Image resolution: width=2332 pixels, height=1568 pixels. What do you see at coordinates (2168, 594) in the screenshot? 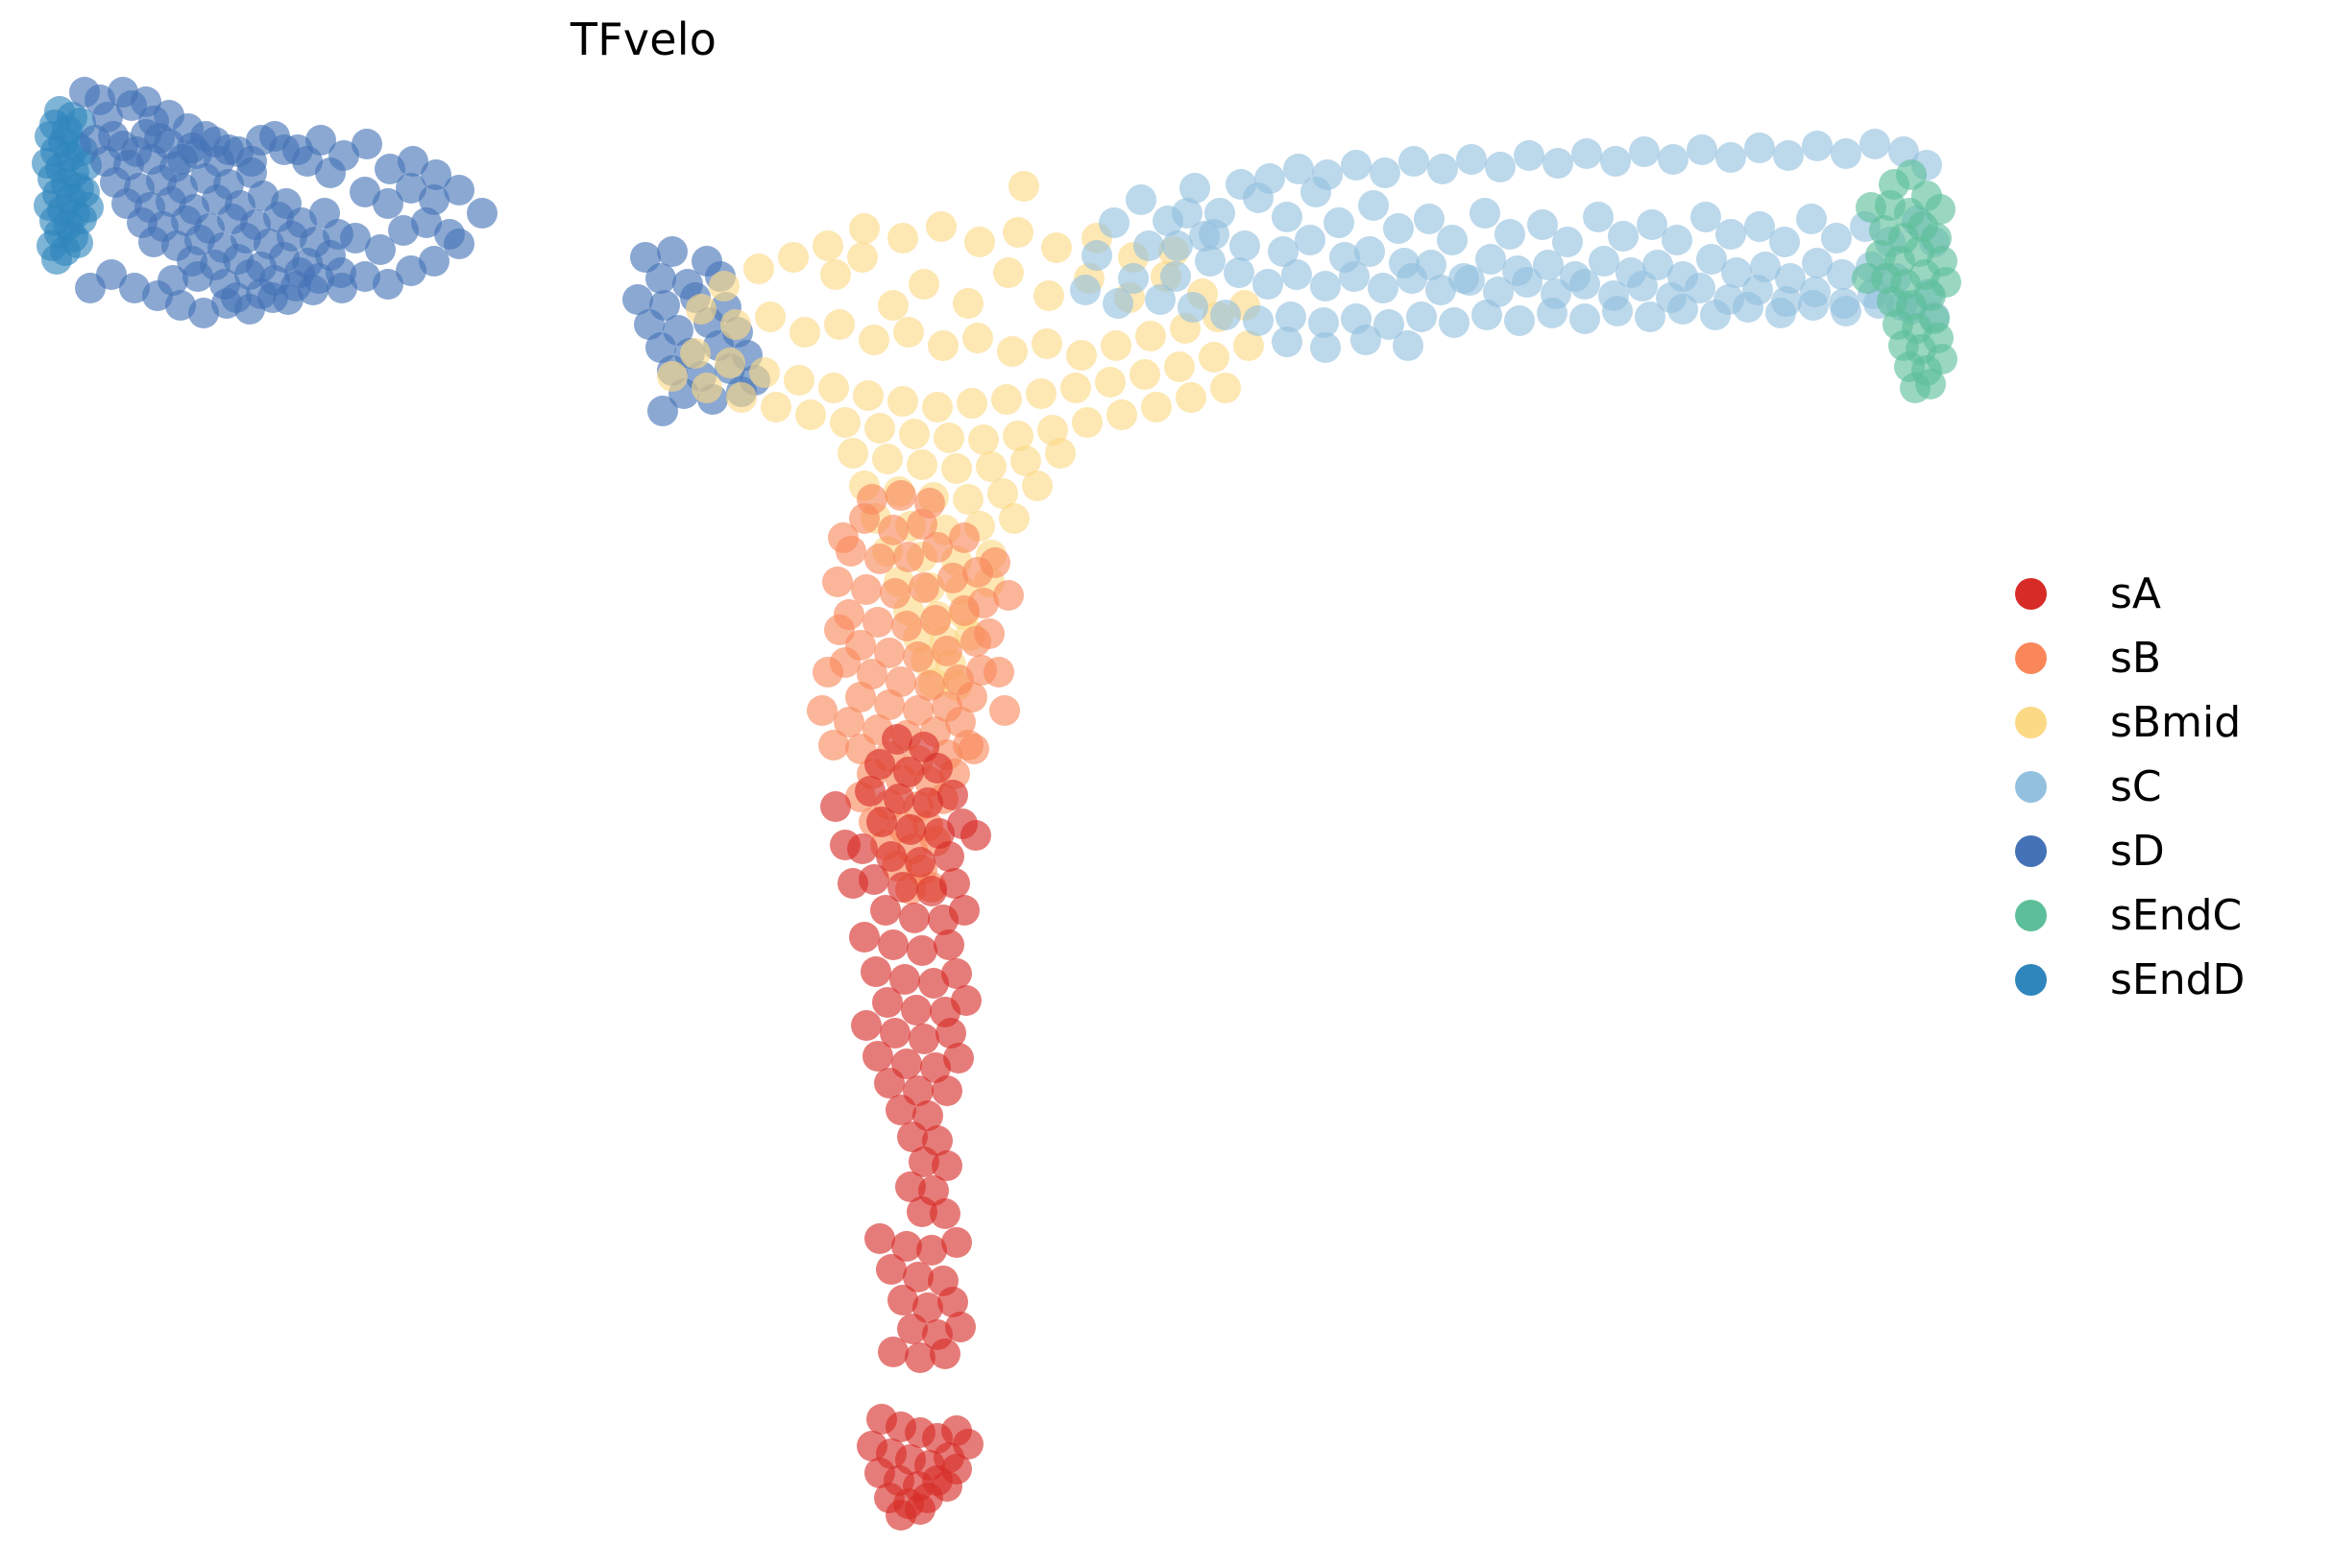
I see `legend-item-sA: sA` at bounding box center [2168, 594].